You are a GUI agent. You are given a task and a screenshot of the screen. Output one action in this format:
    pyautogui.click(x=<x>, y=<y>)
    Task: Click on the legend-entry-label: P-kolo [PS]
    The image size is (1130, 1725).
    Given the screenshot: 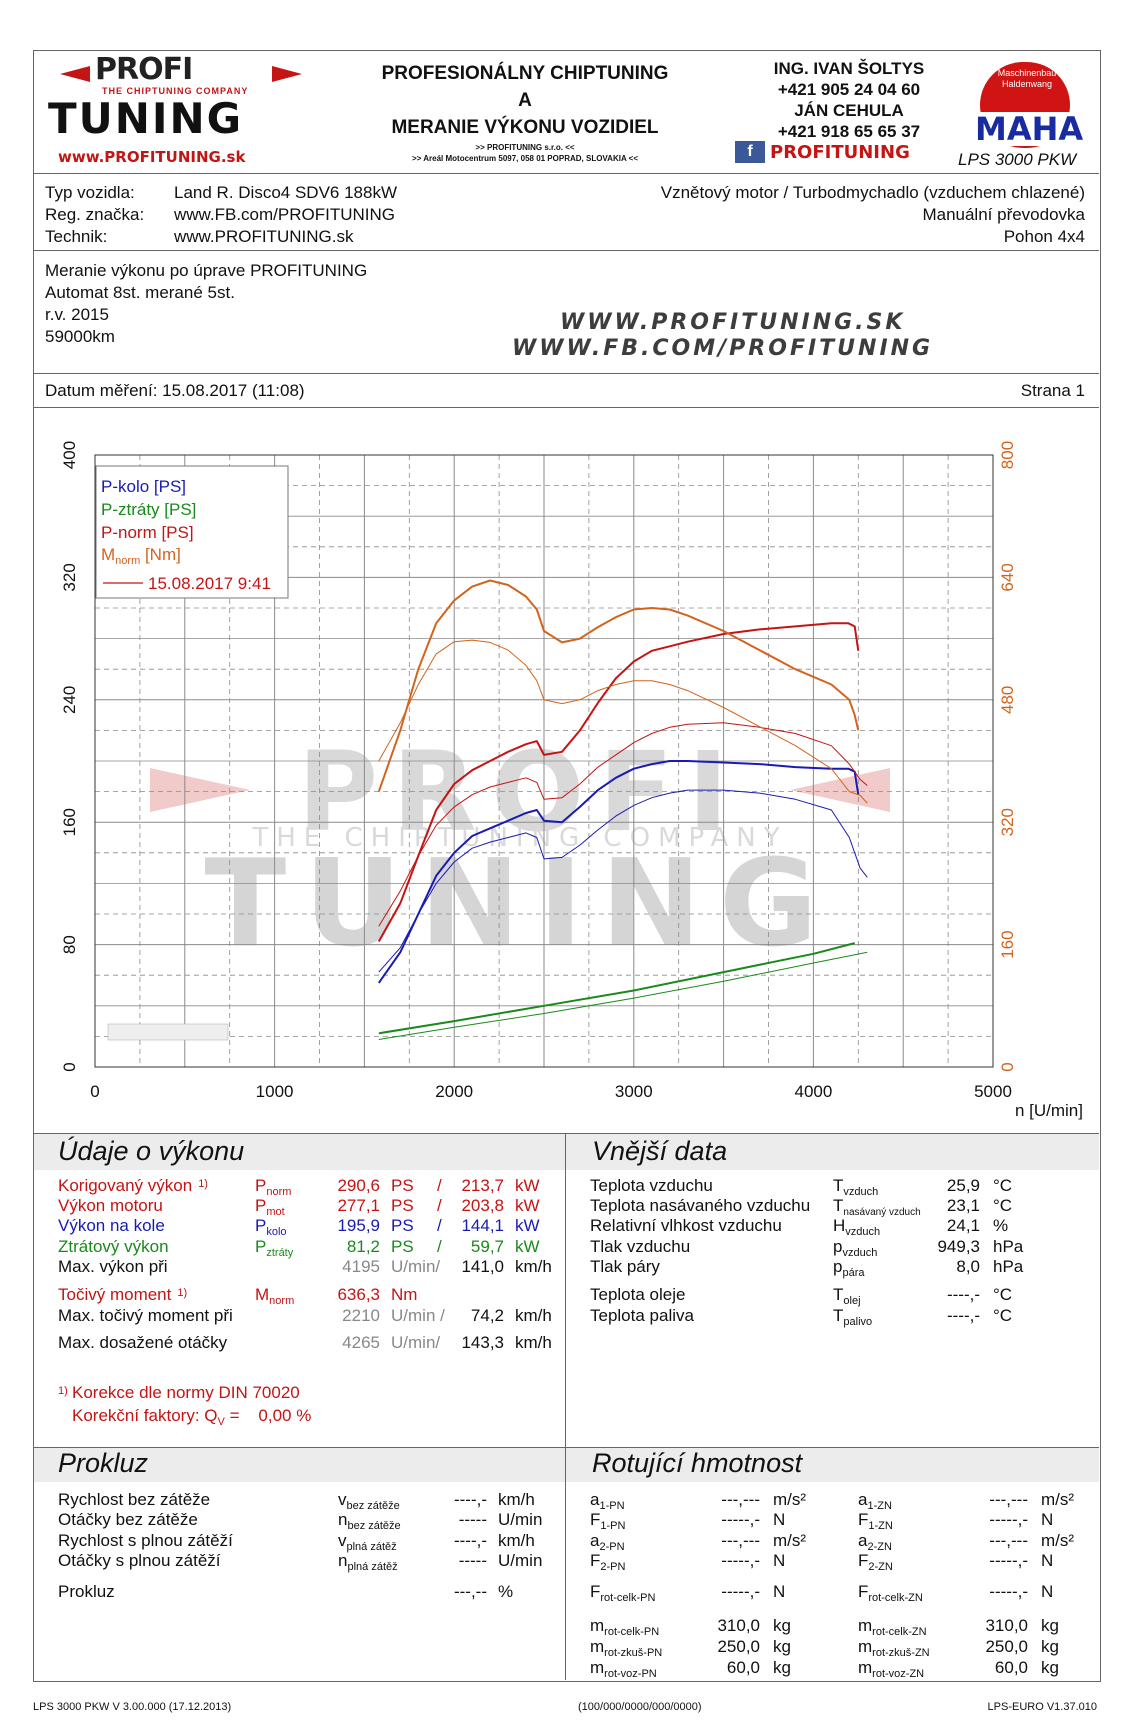 What is the action you would take?
    pyautogui.click(x=143, y=486)
    